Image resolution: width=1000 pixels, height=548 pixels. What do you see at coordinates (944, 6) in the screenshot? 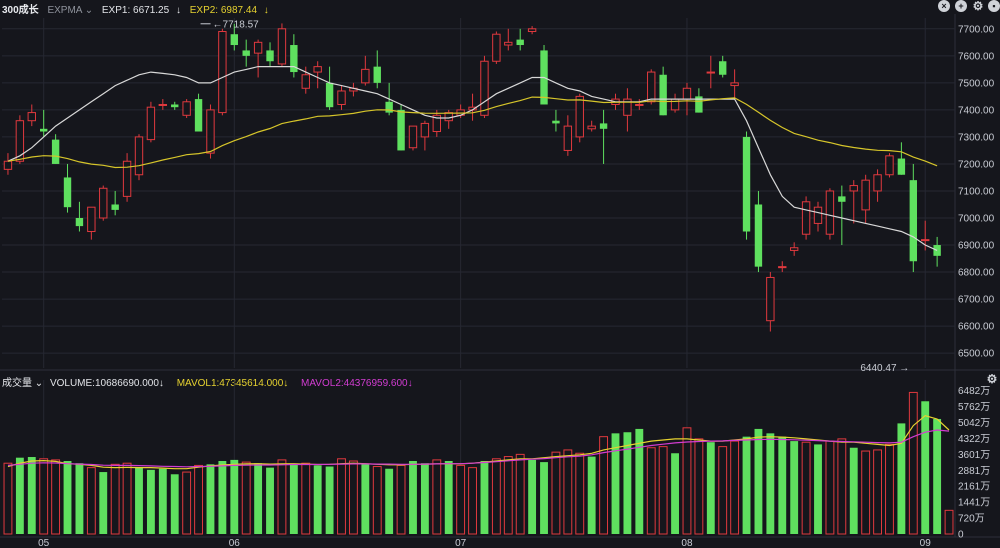
I see `close-icon: ×` at bounding box center [944, 6].